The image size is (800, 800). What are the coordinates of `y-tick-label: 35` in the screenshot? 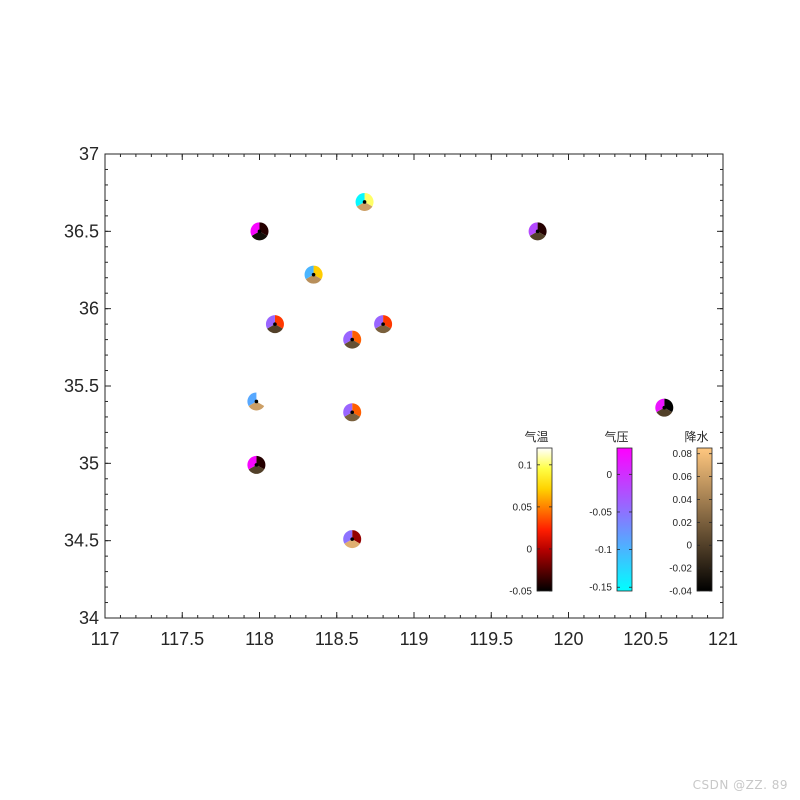 It's located at (89, 463).